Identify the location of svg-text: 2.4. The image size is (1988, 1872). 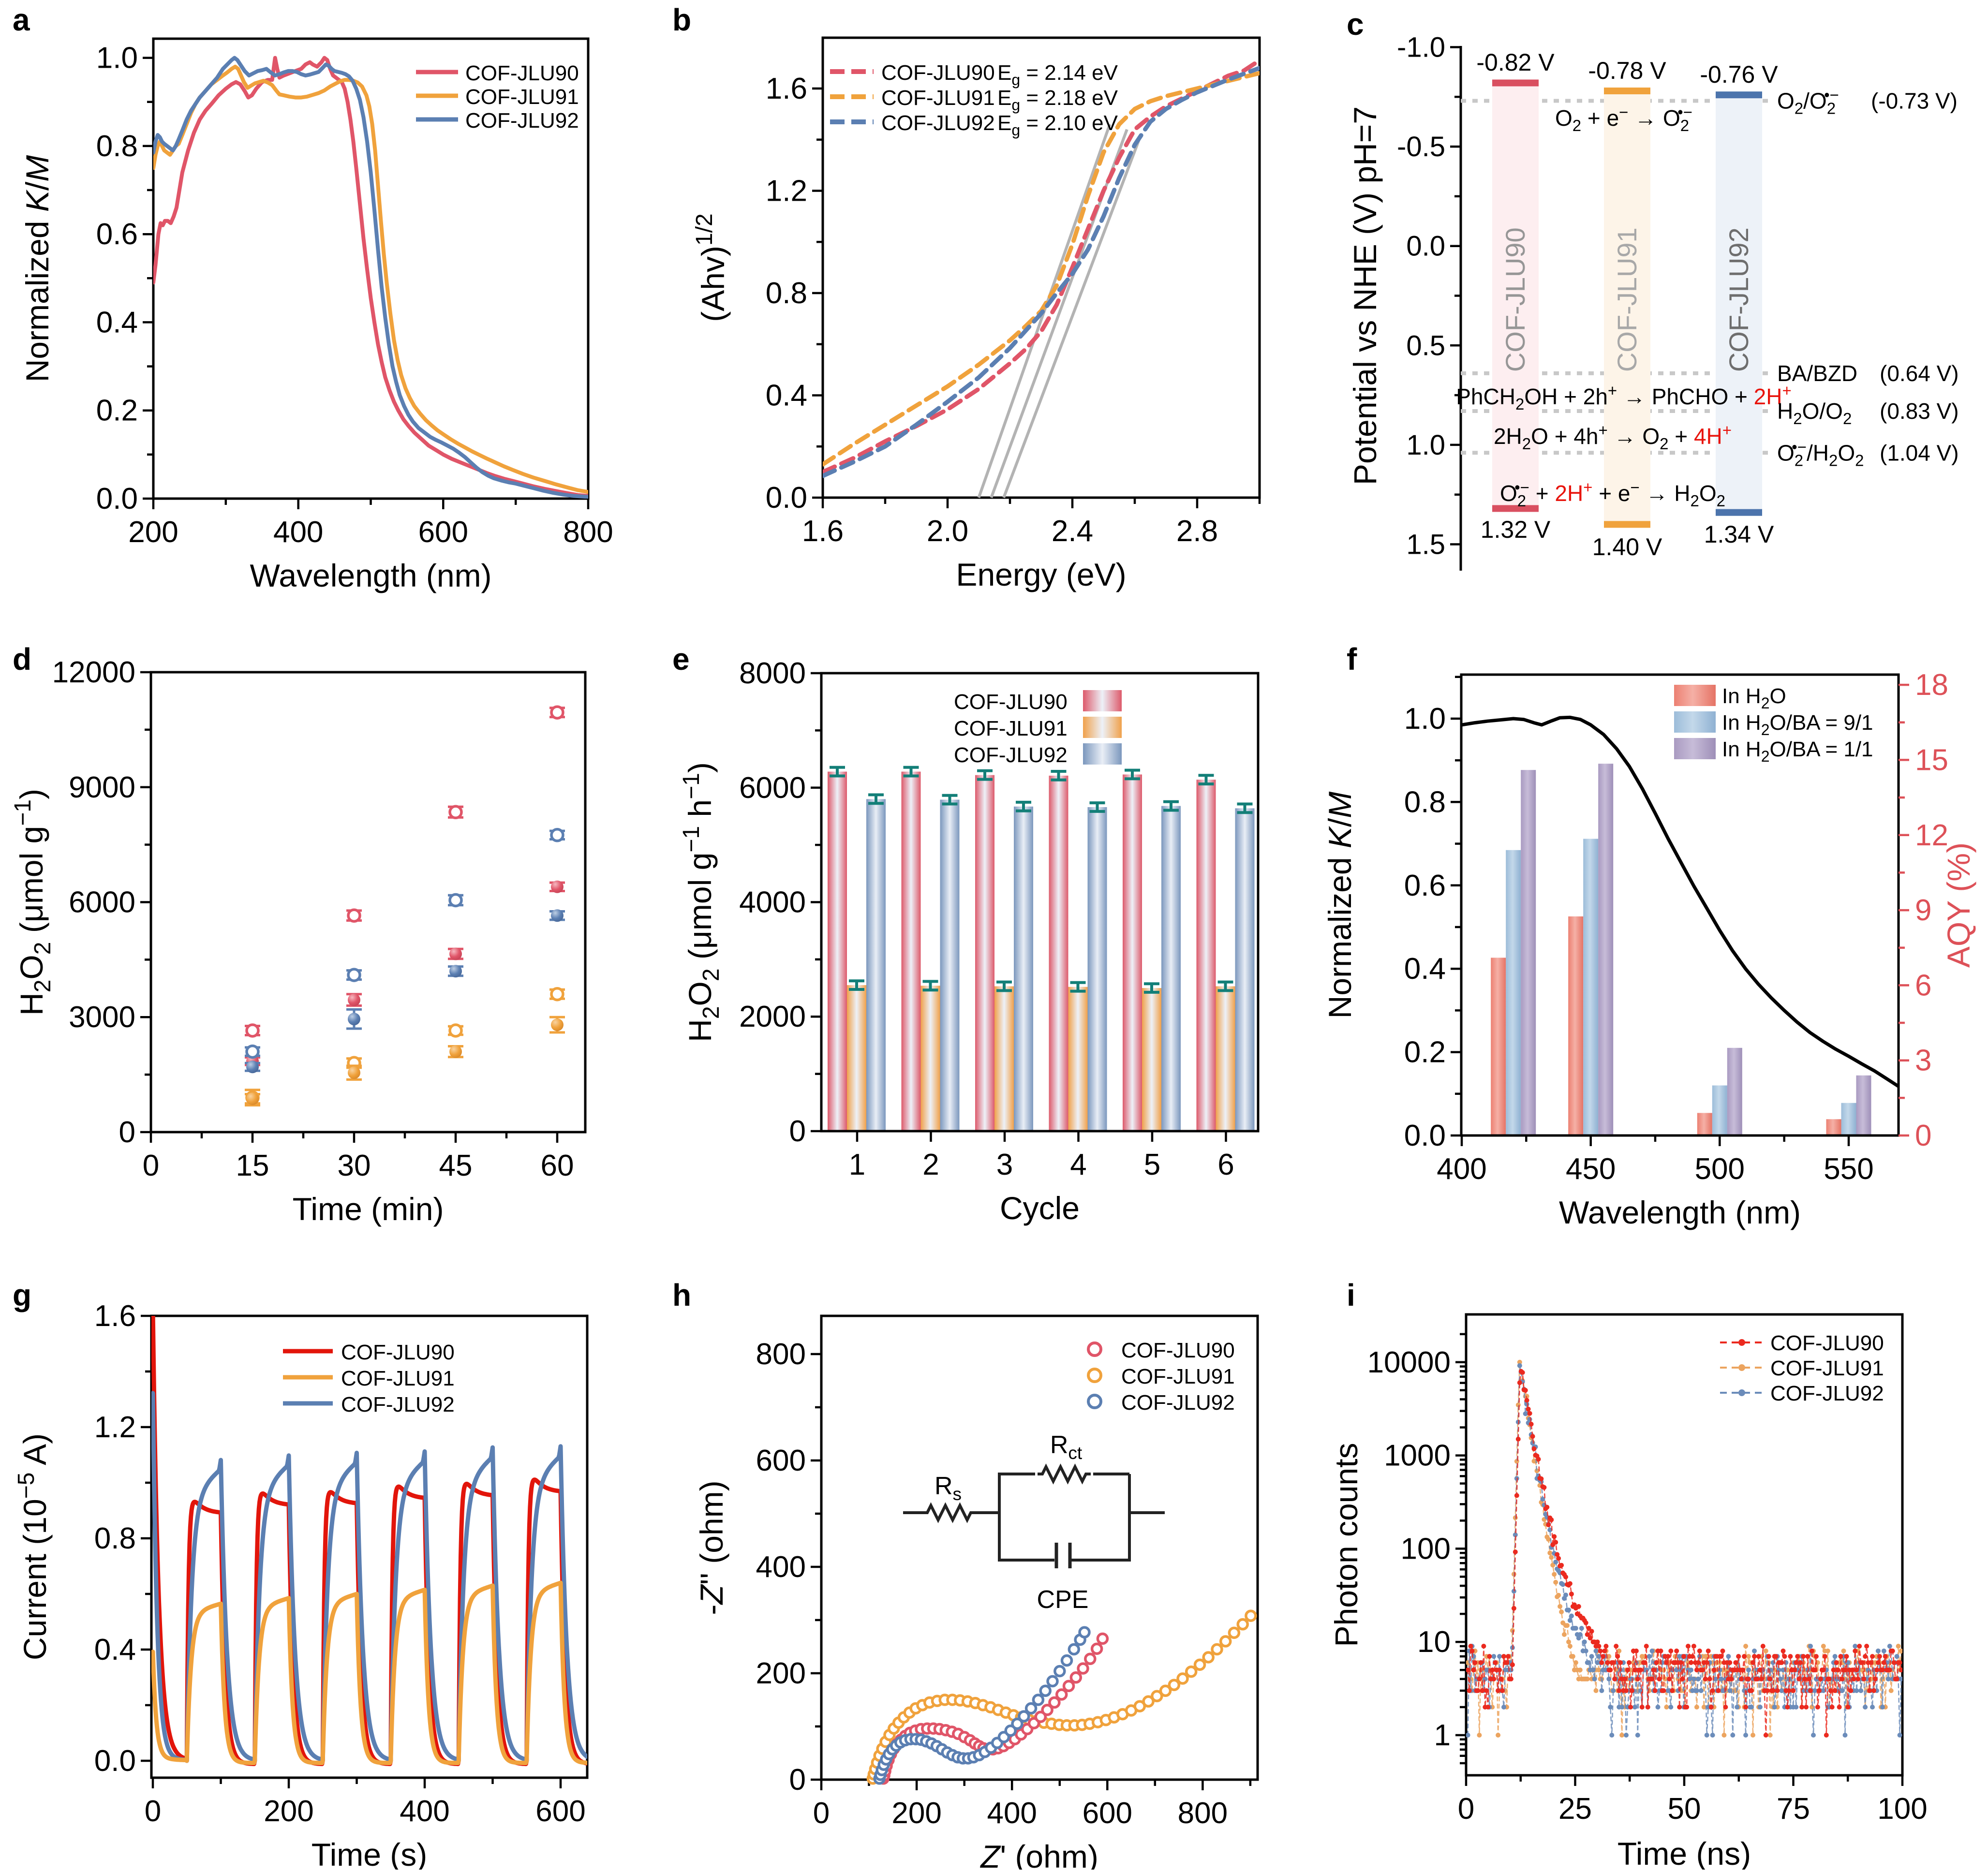
(1072, 531).